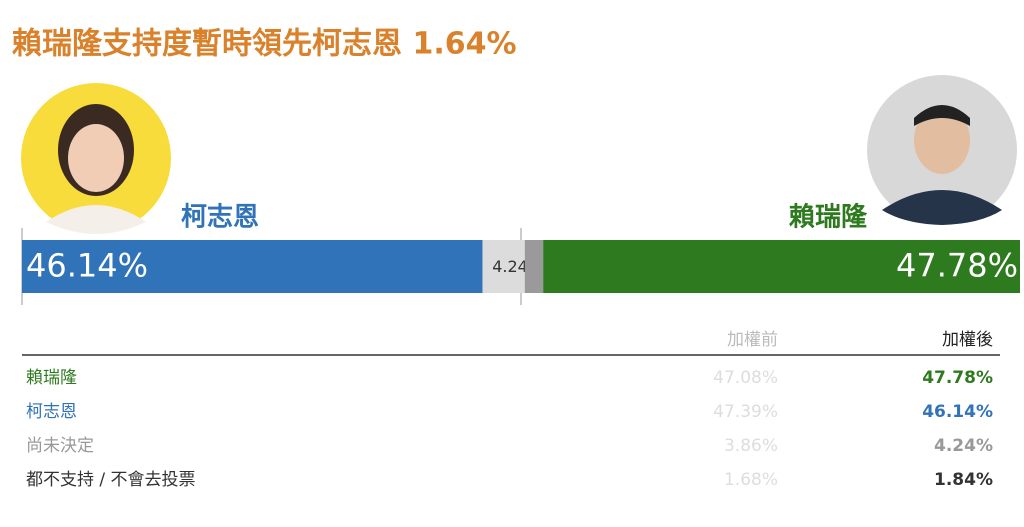  Describe the element at coordinates (963, 446) in the screenshot. I see `cell-after: 4.24%` at that location.